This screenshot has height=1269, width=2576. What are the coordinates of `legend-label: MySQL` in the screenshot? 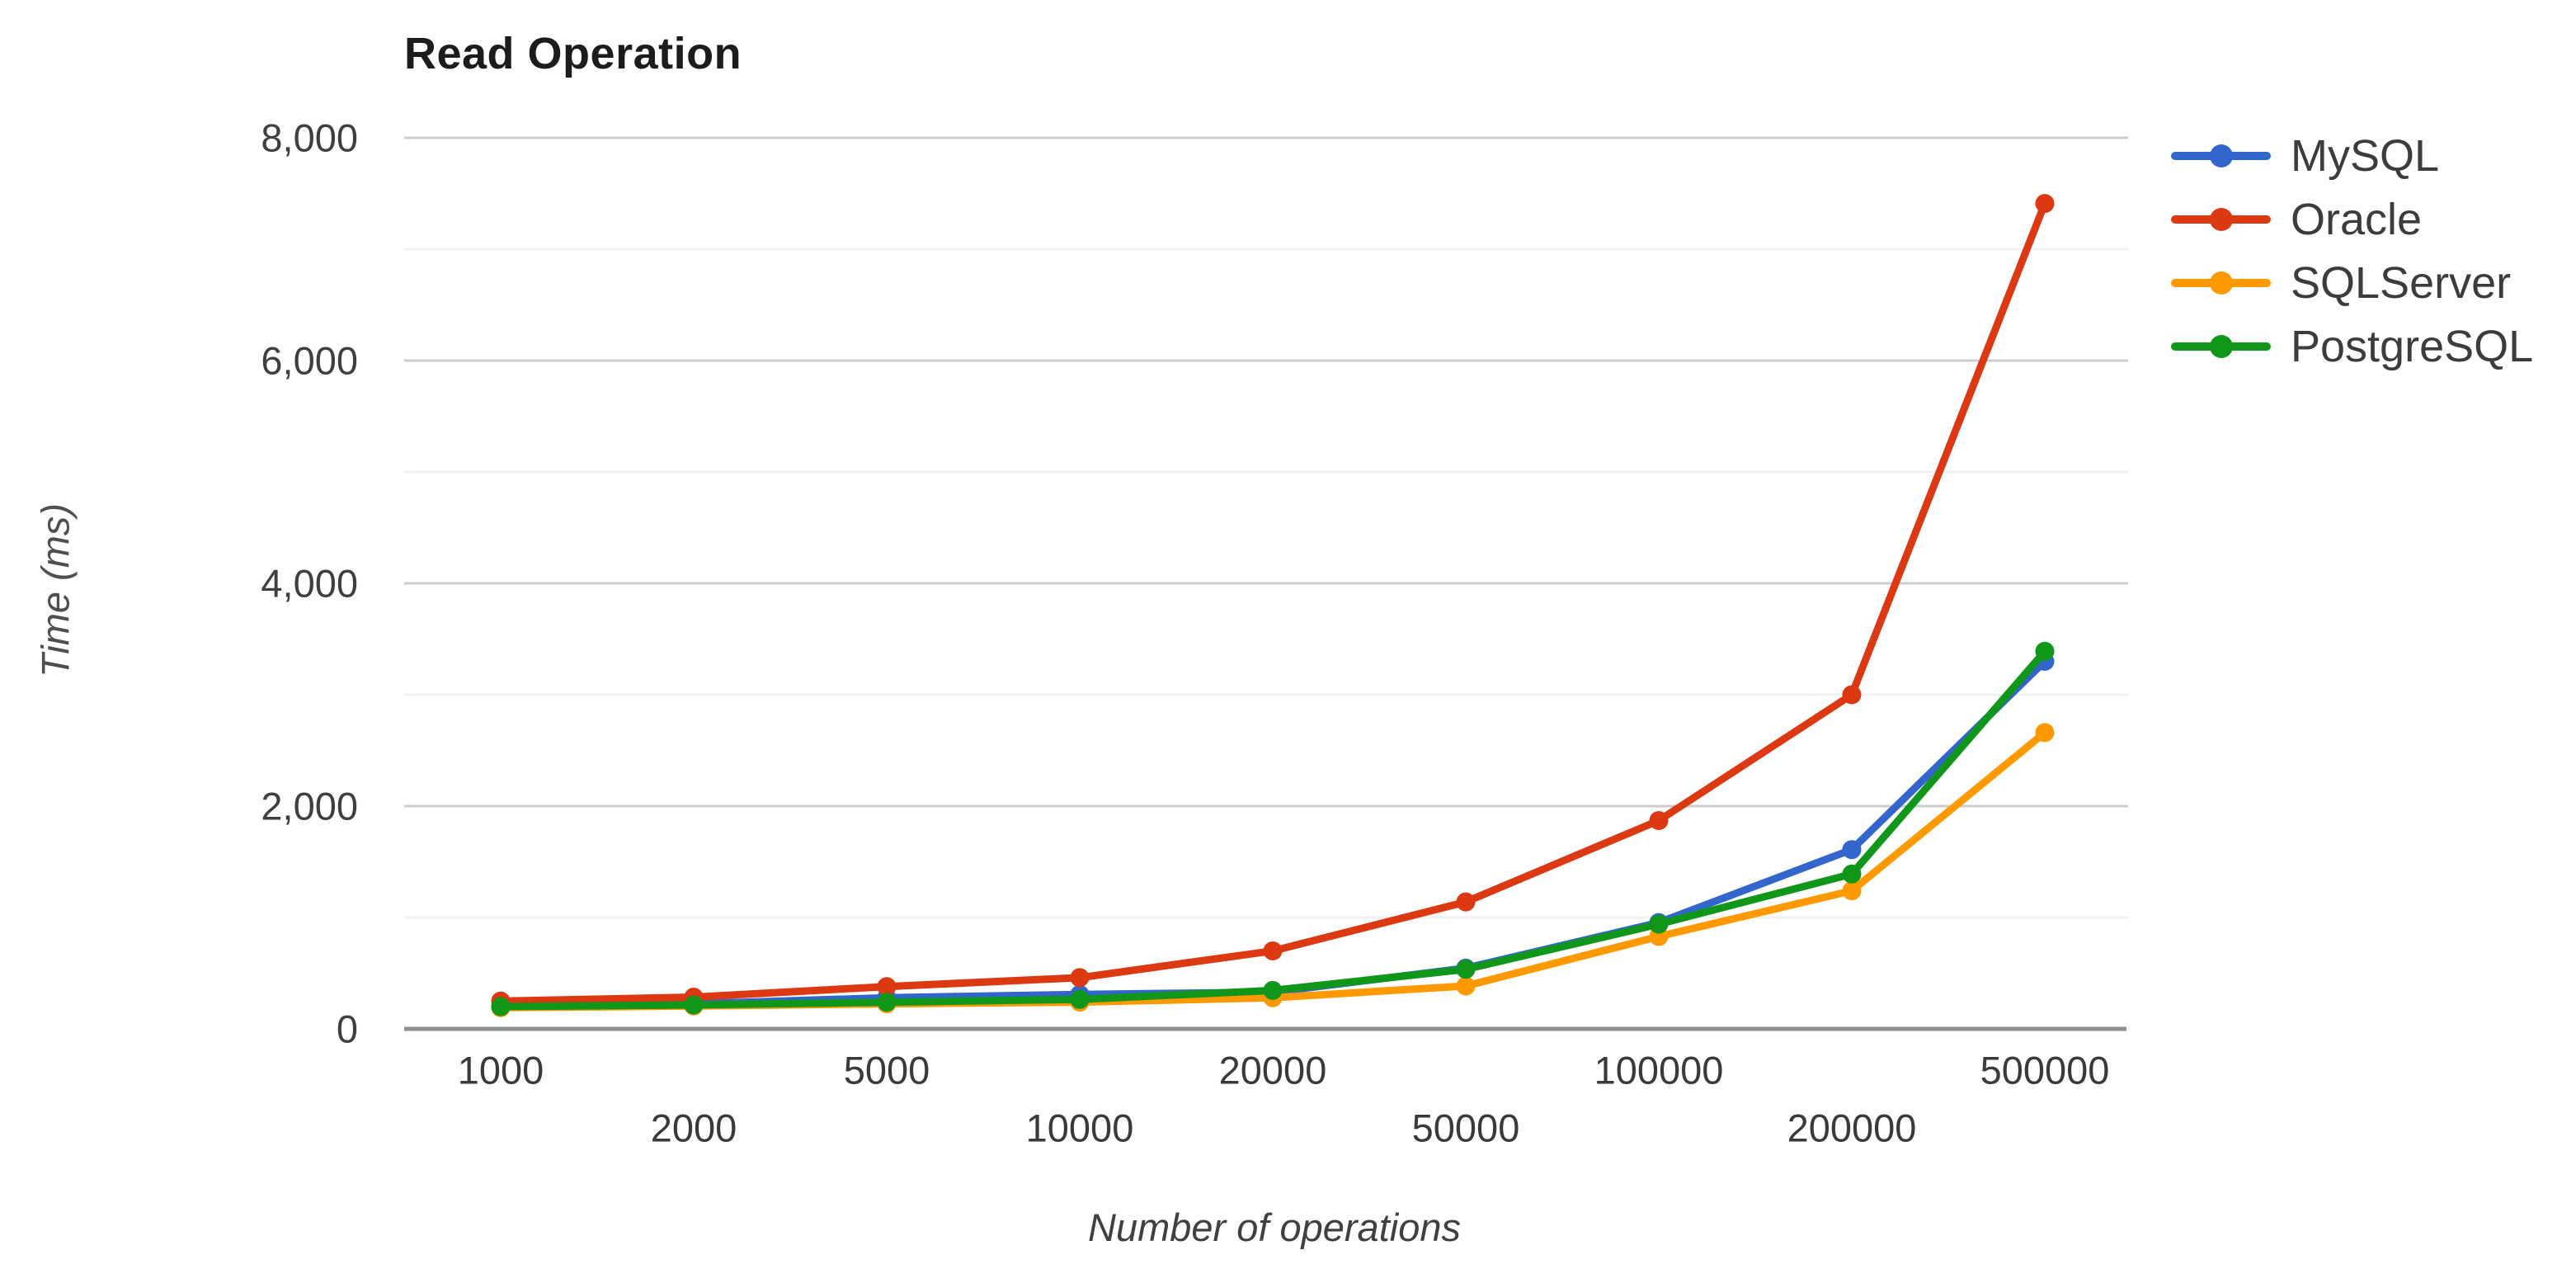 It's located at (2365, 155).